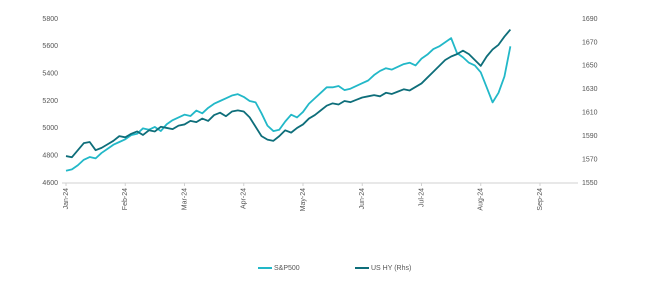 The image size is (655, 290). What do you see at coordinates (590, 66) in the screenshot?
I see `y2-tick-label: 1650` at bounding box center [590, 66].